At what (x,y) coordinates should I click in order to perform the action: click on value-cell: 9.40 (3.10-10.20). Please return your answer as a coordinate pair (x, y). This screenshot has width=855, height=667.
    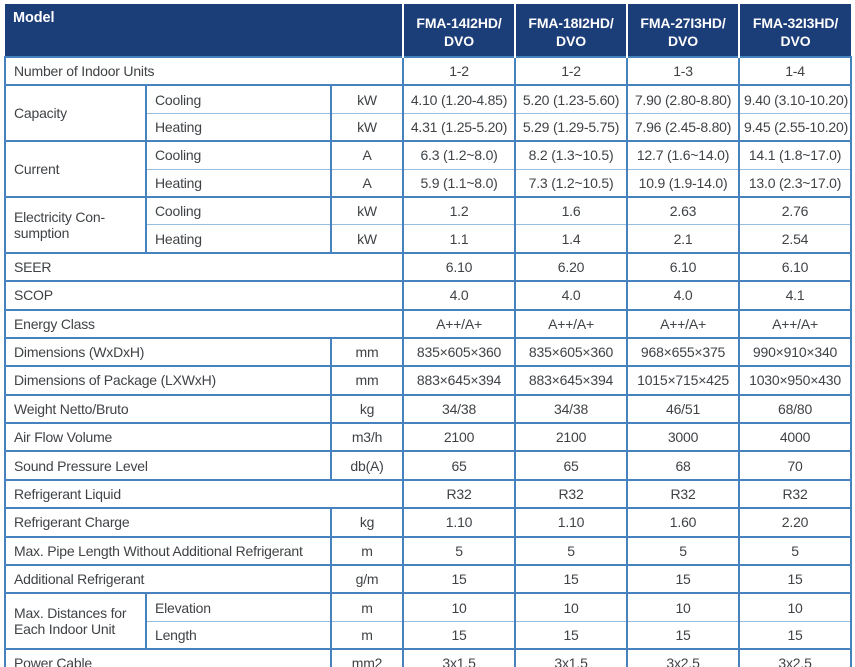
    Looking at the image, I should click on (795, 99).